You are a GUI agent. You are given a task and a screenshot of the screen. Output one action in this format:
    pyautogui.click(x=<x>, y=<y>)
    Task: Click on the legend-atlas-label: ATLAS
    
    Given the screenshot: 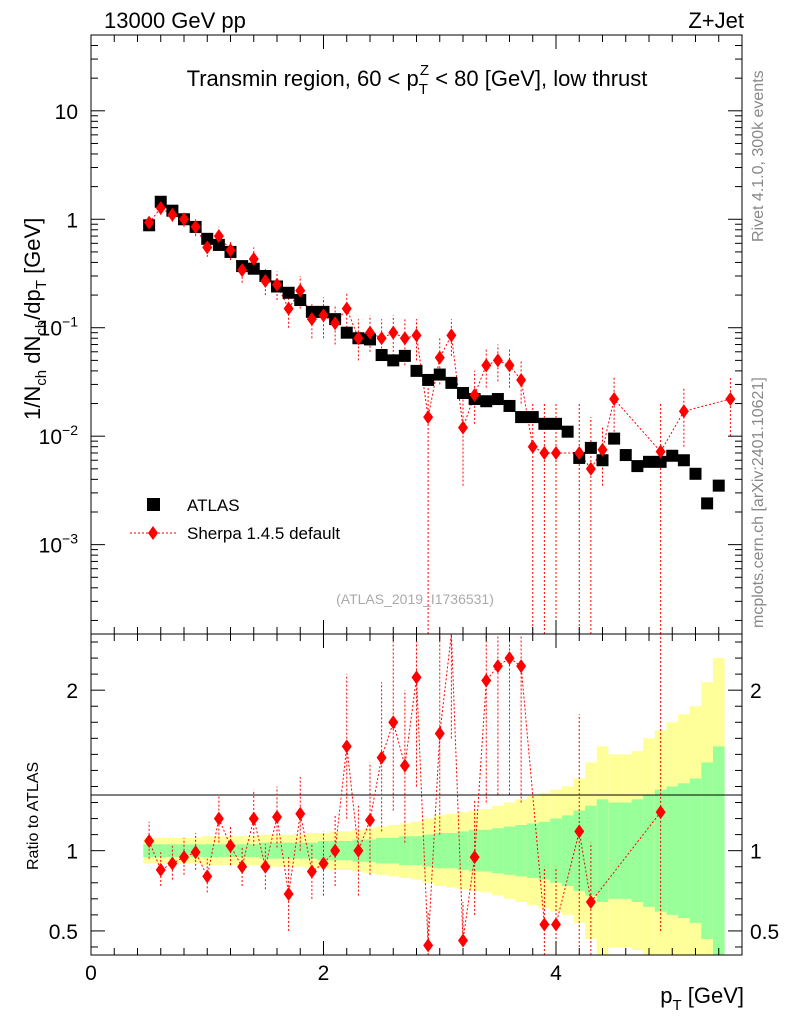 What is the action you would take?
    pyautogui.click(x=213, y=505)
    